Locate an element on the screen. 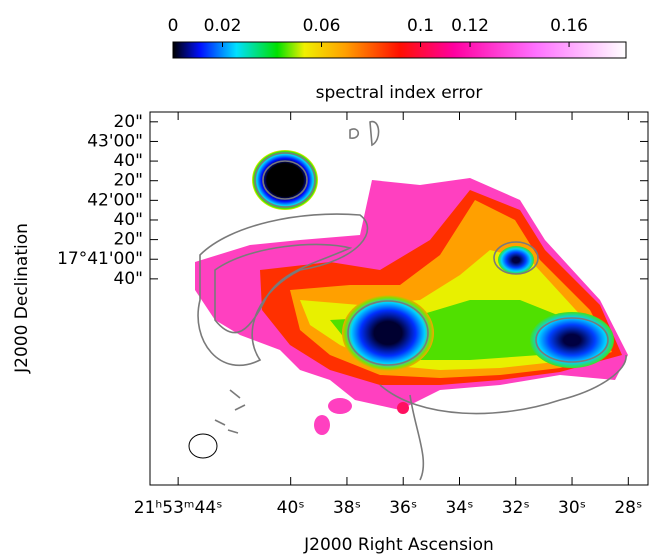 The image size is (670, 556). colorbar-tick-label: 0.16 is located at coordinates (569, 26).